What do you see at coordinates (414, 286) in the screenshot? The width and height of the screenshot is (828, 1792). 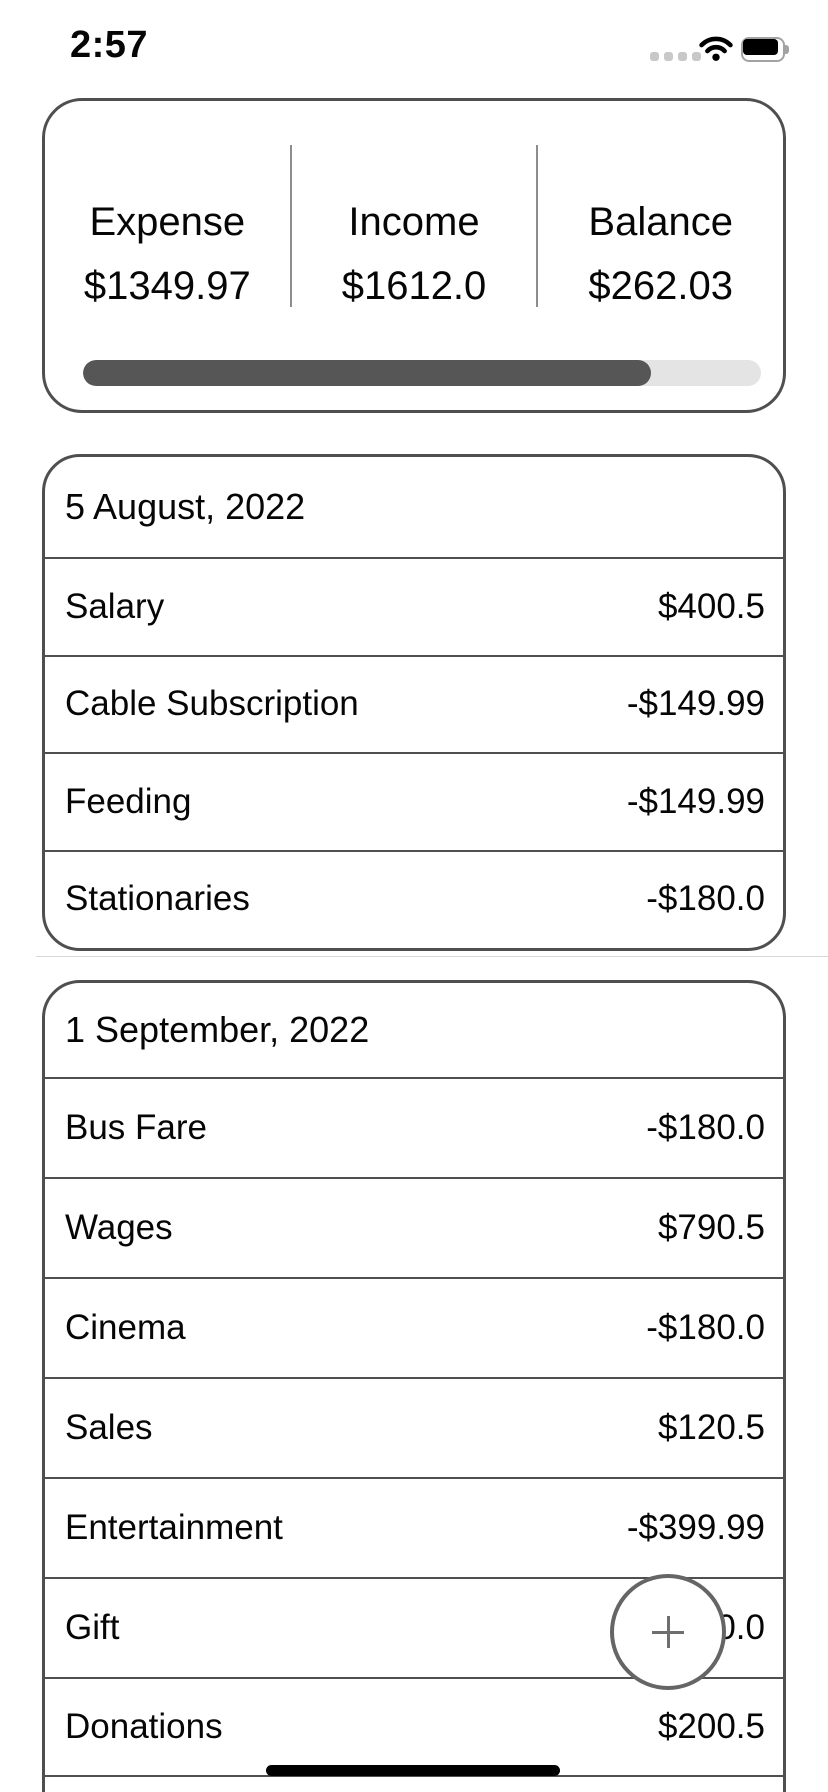 I see `income-value: $1612.0` at bounding box center [414, 286].